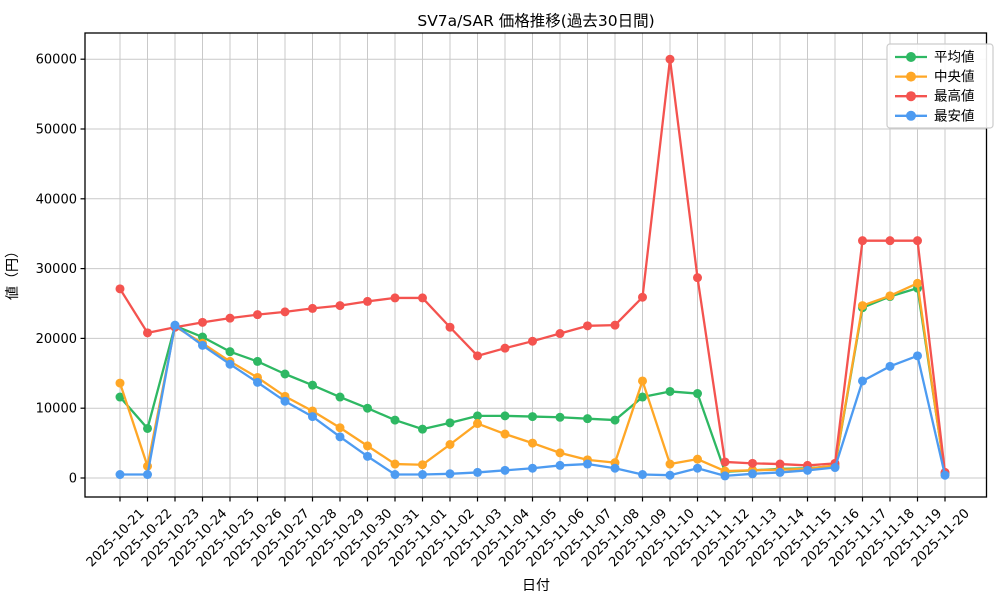 This screenshot has width=1000, height=600. What do you see at coordinates (954, 77) in the screenshot?
I see `legend-label-median: 中央値` at bounding box center [954, 77].